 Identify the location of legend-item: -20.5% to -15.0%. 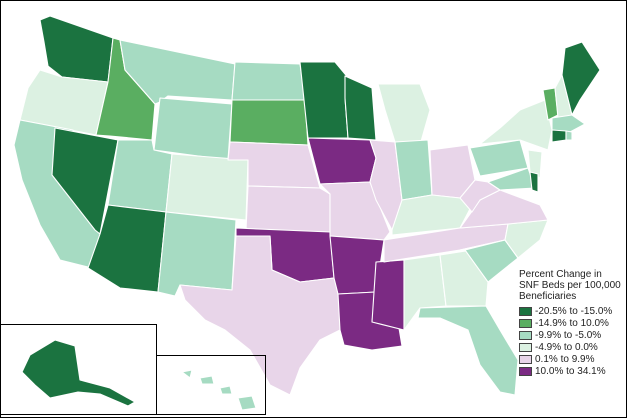
(570, 311).